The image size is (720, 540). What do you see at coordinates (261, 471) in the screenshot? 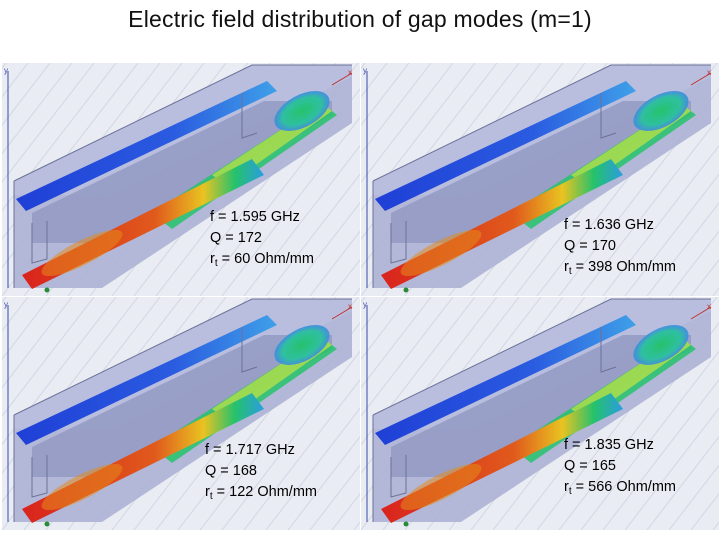
I see `mode-annotation-3: f = 1.717 GHz Q = 168 rt = 122 Ohm/mm` at bounding box center [261, 471].